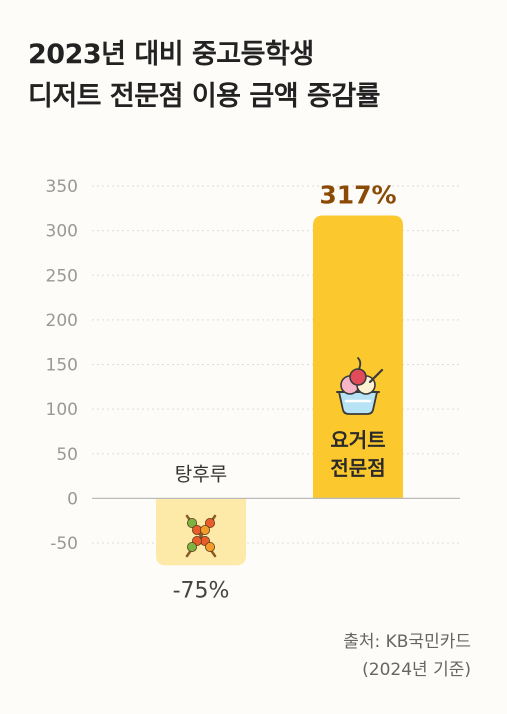 This screenshot has width=507, height=714. Describe the element at coordinates (407, 642) in the screenshot. I see `source-line-1: 출처: KB국민카드` at that location.